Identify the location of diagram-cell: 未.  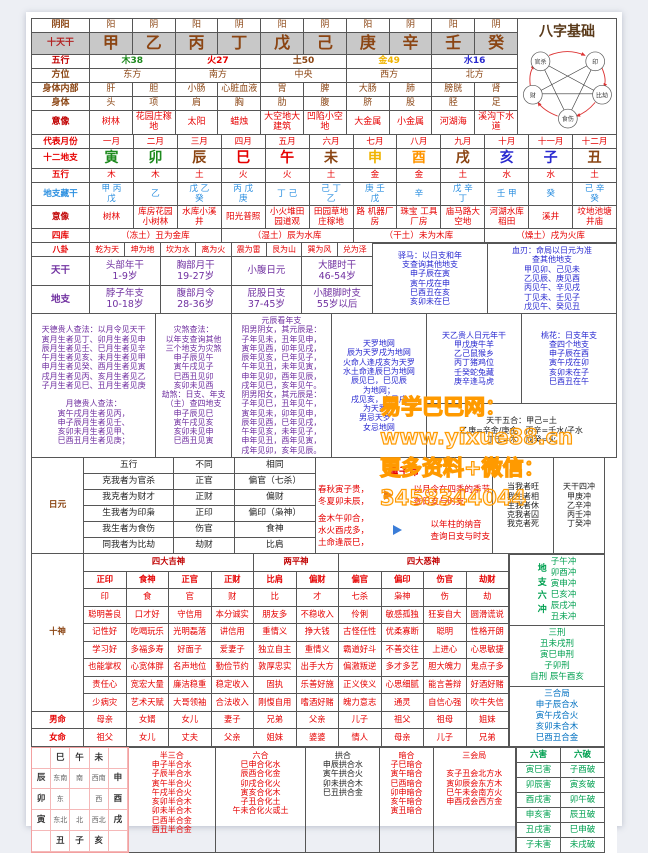
(99, 758).